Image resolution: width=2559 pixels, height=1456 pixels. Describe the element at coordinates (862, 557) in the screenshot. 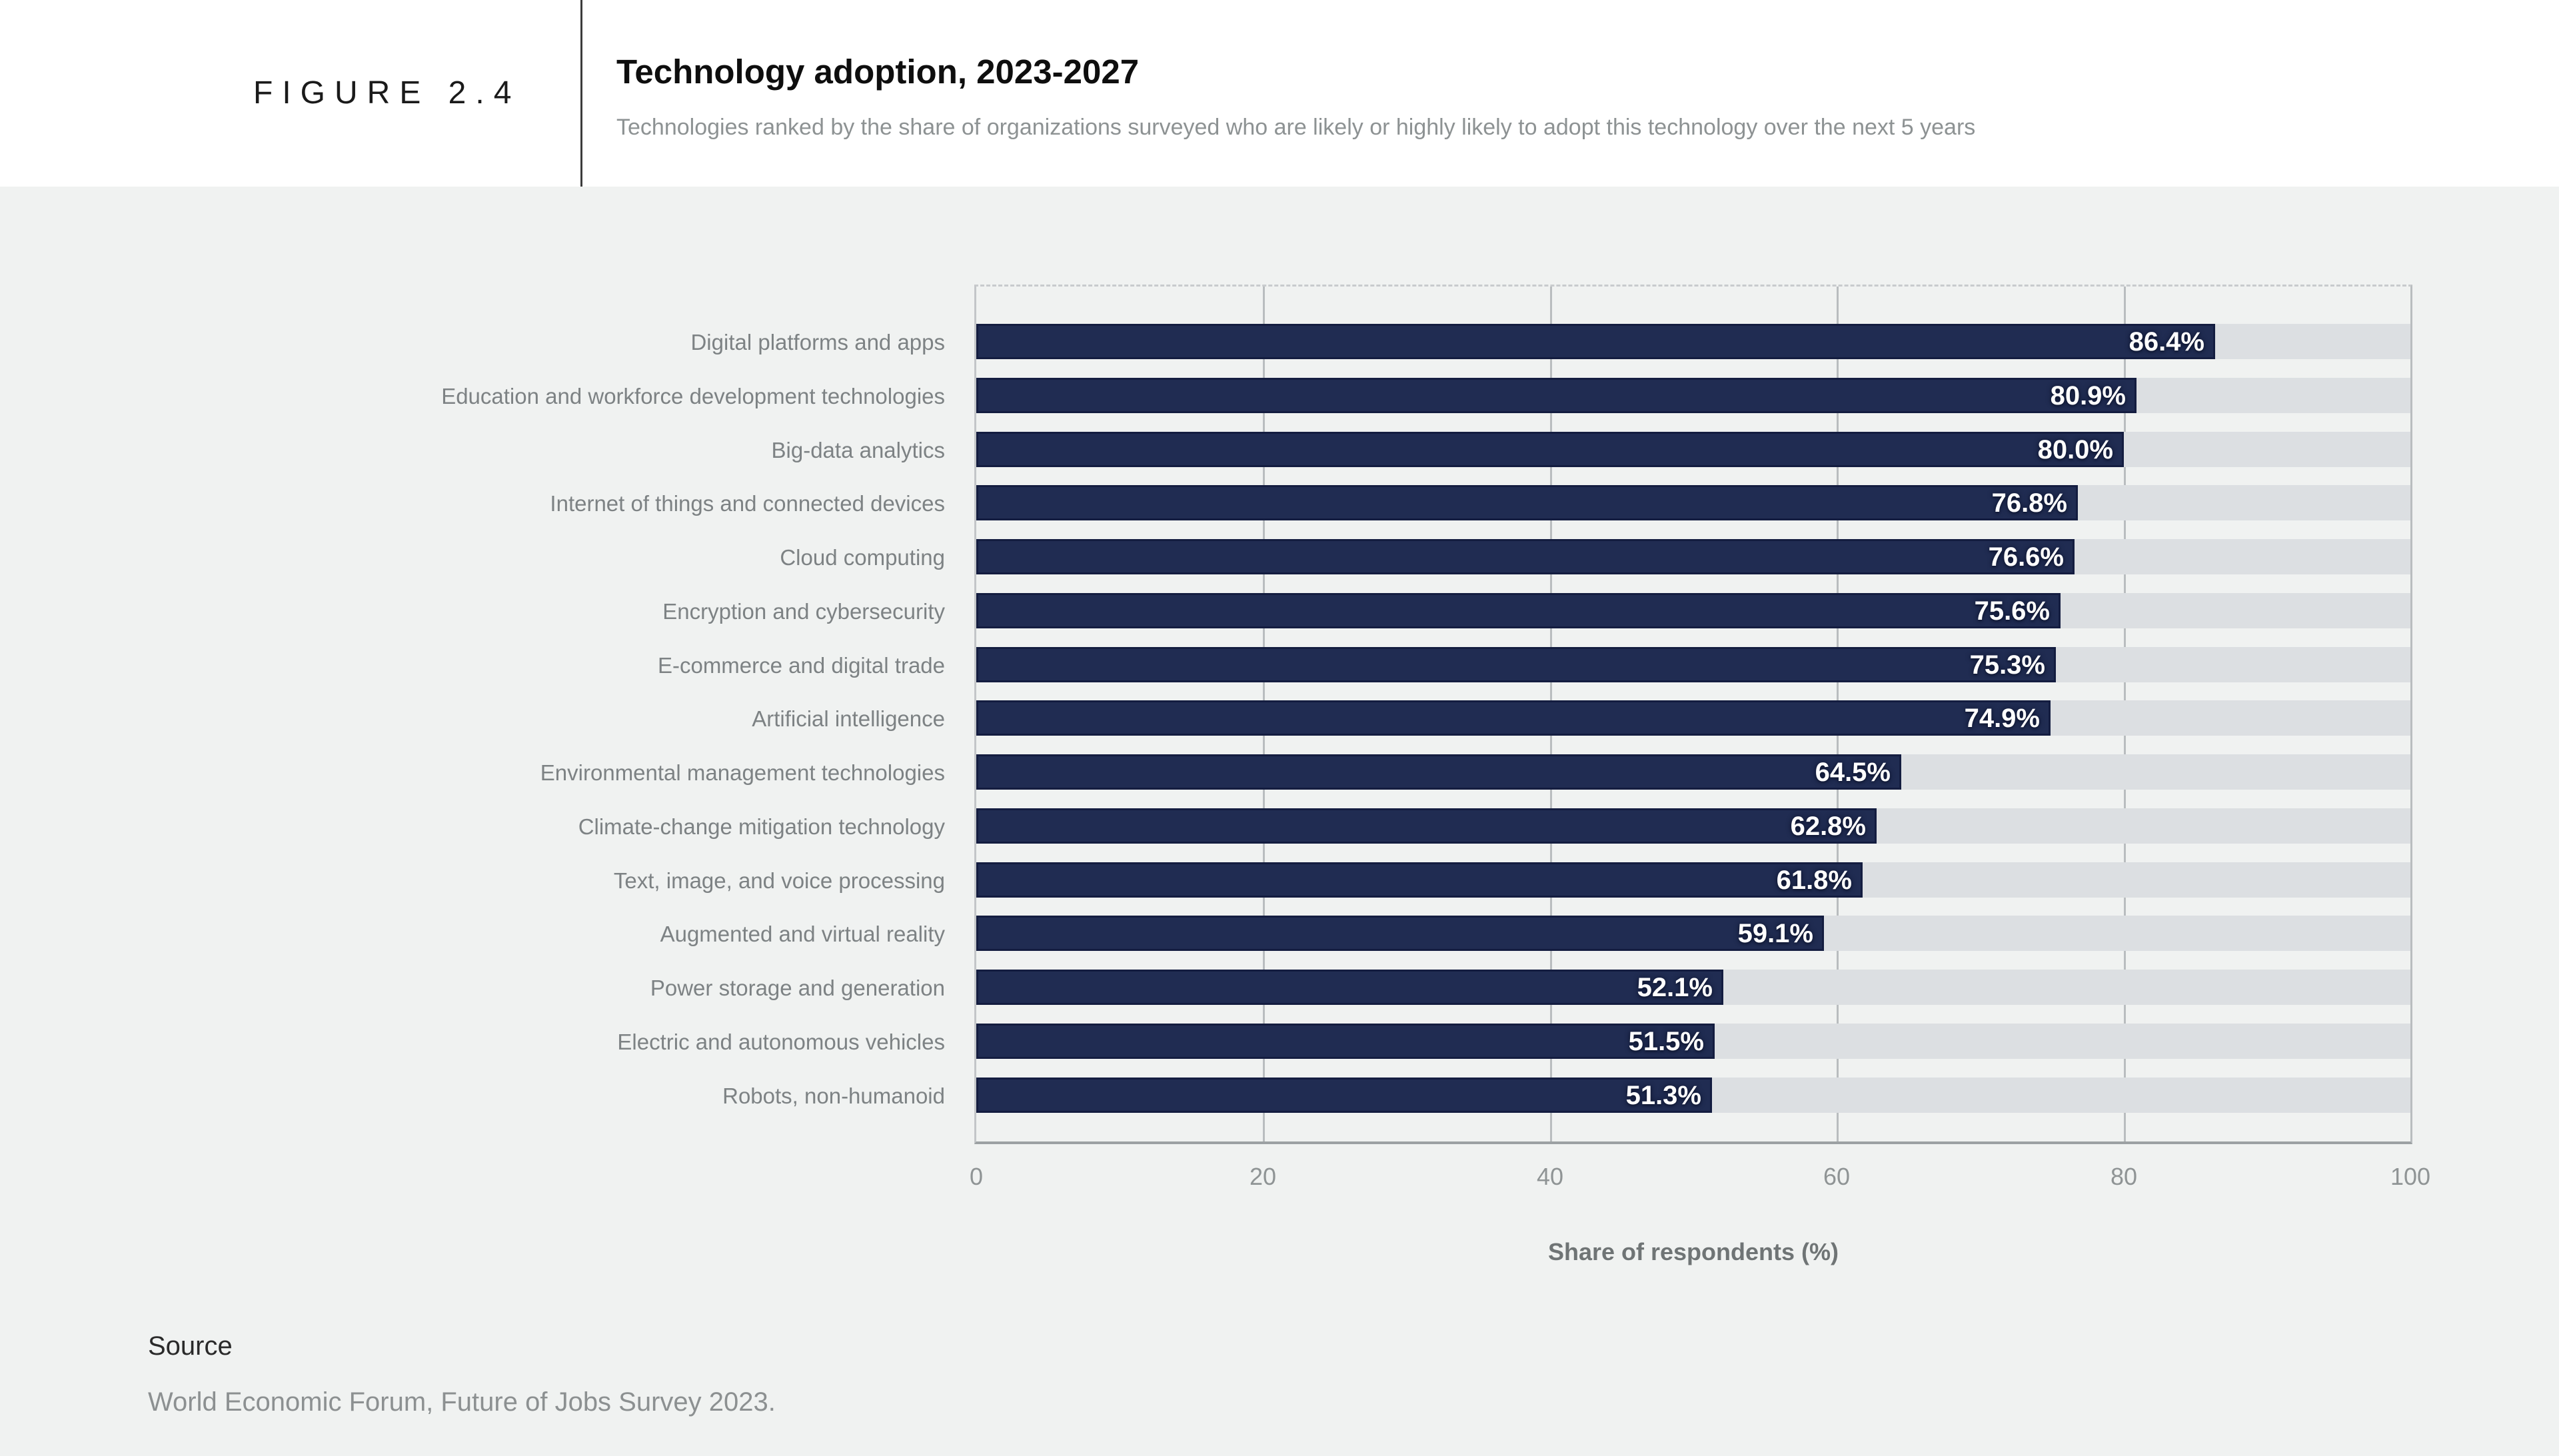

I see `category-label: Cloud computing` at that location.